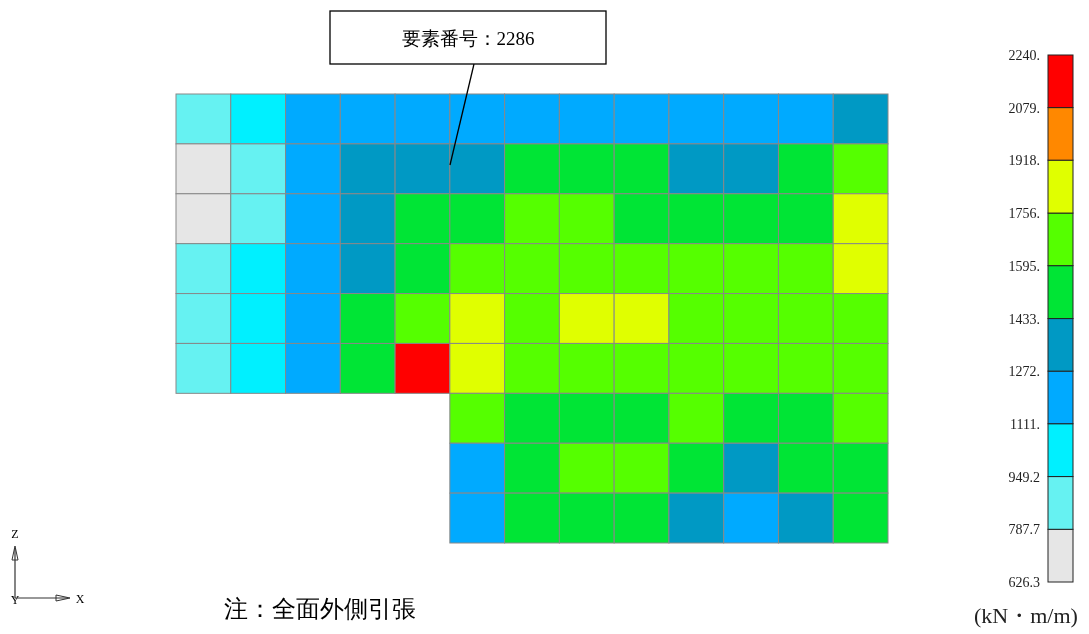  What do you see at coordinates (1024, 161) in the screenshot?
I see `color-bar-label: 1918.` at bounding box center [1024, 161].